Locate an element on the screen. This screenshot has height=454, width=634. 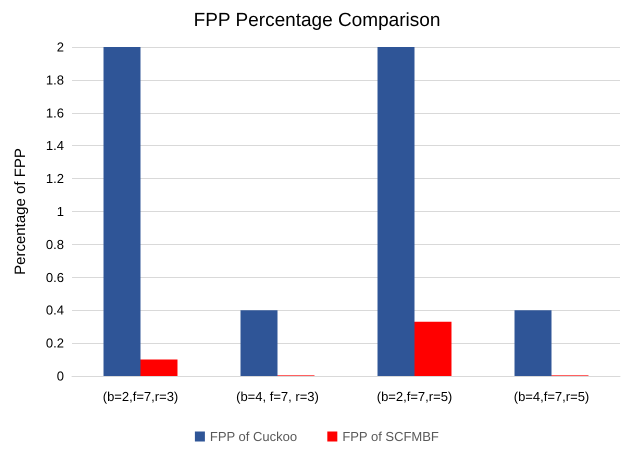
y-tick-label: 1.8 is located at coordinates (55, 80).